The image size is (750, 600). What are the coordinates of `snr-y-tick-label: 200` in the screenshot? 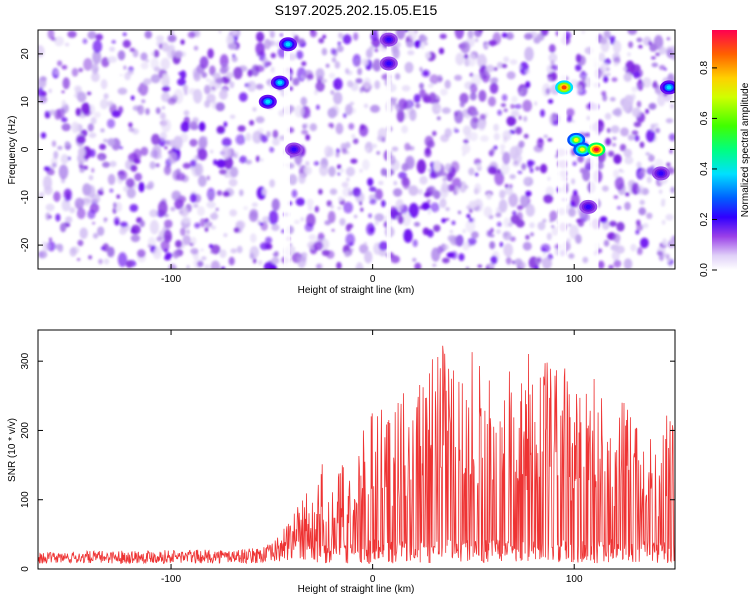 It's located at (25, 430).